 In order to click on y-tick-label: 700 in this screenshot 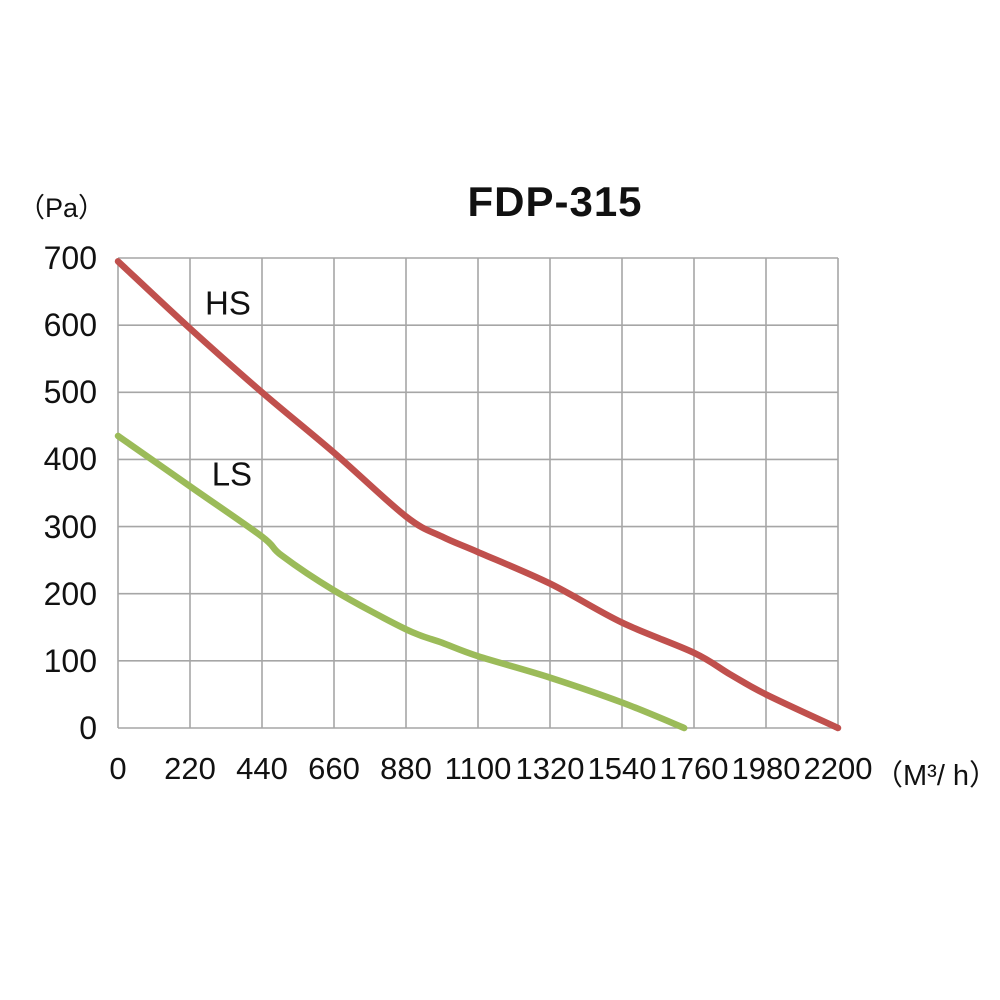, I will do `click(70, 258)`.